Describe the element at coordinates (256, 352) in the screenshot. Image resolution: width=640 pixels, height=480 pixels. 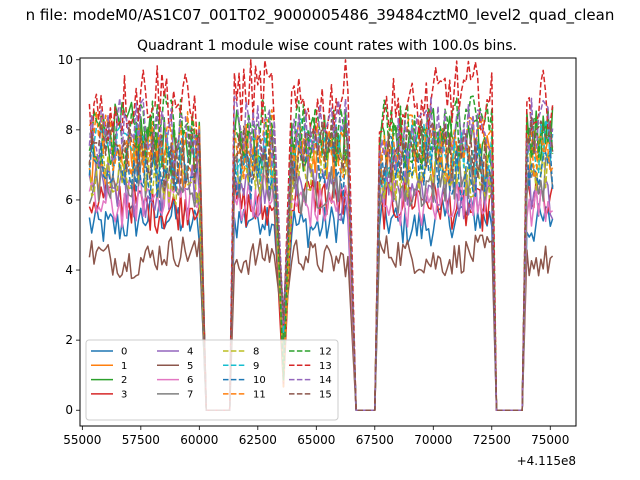
I see `legend-label-8: 8` at that location.